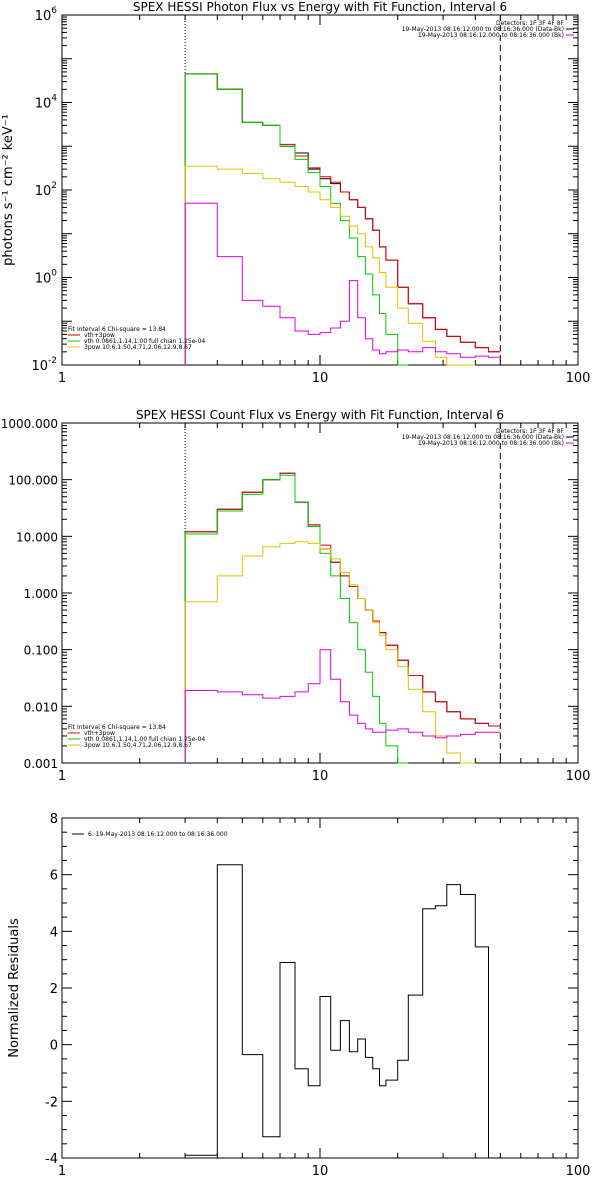  I want to click on y-tick-label: 0.010, so click(41, 707).